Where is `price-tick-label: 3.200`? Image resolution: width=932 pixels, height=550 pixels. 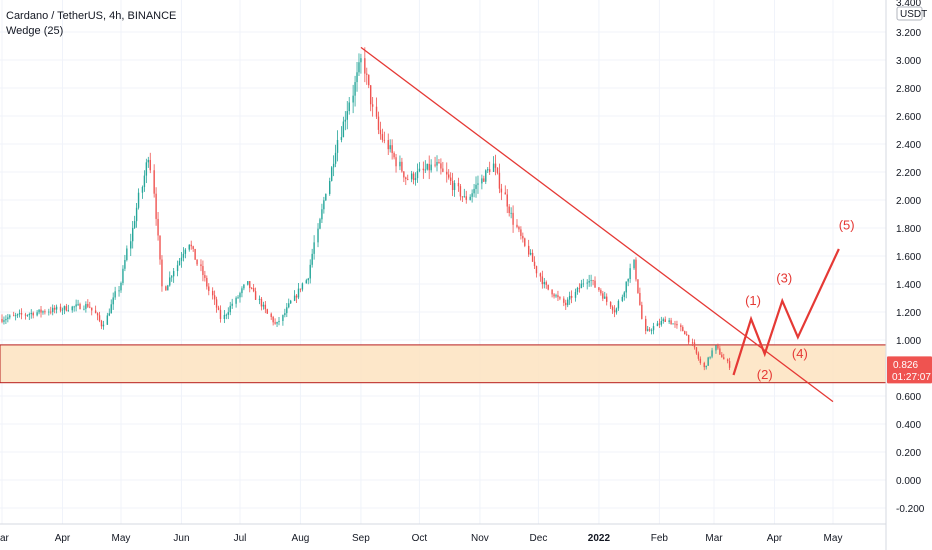 price-tick-label: 3.200 is located at coordinates (908, 33).